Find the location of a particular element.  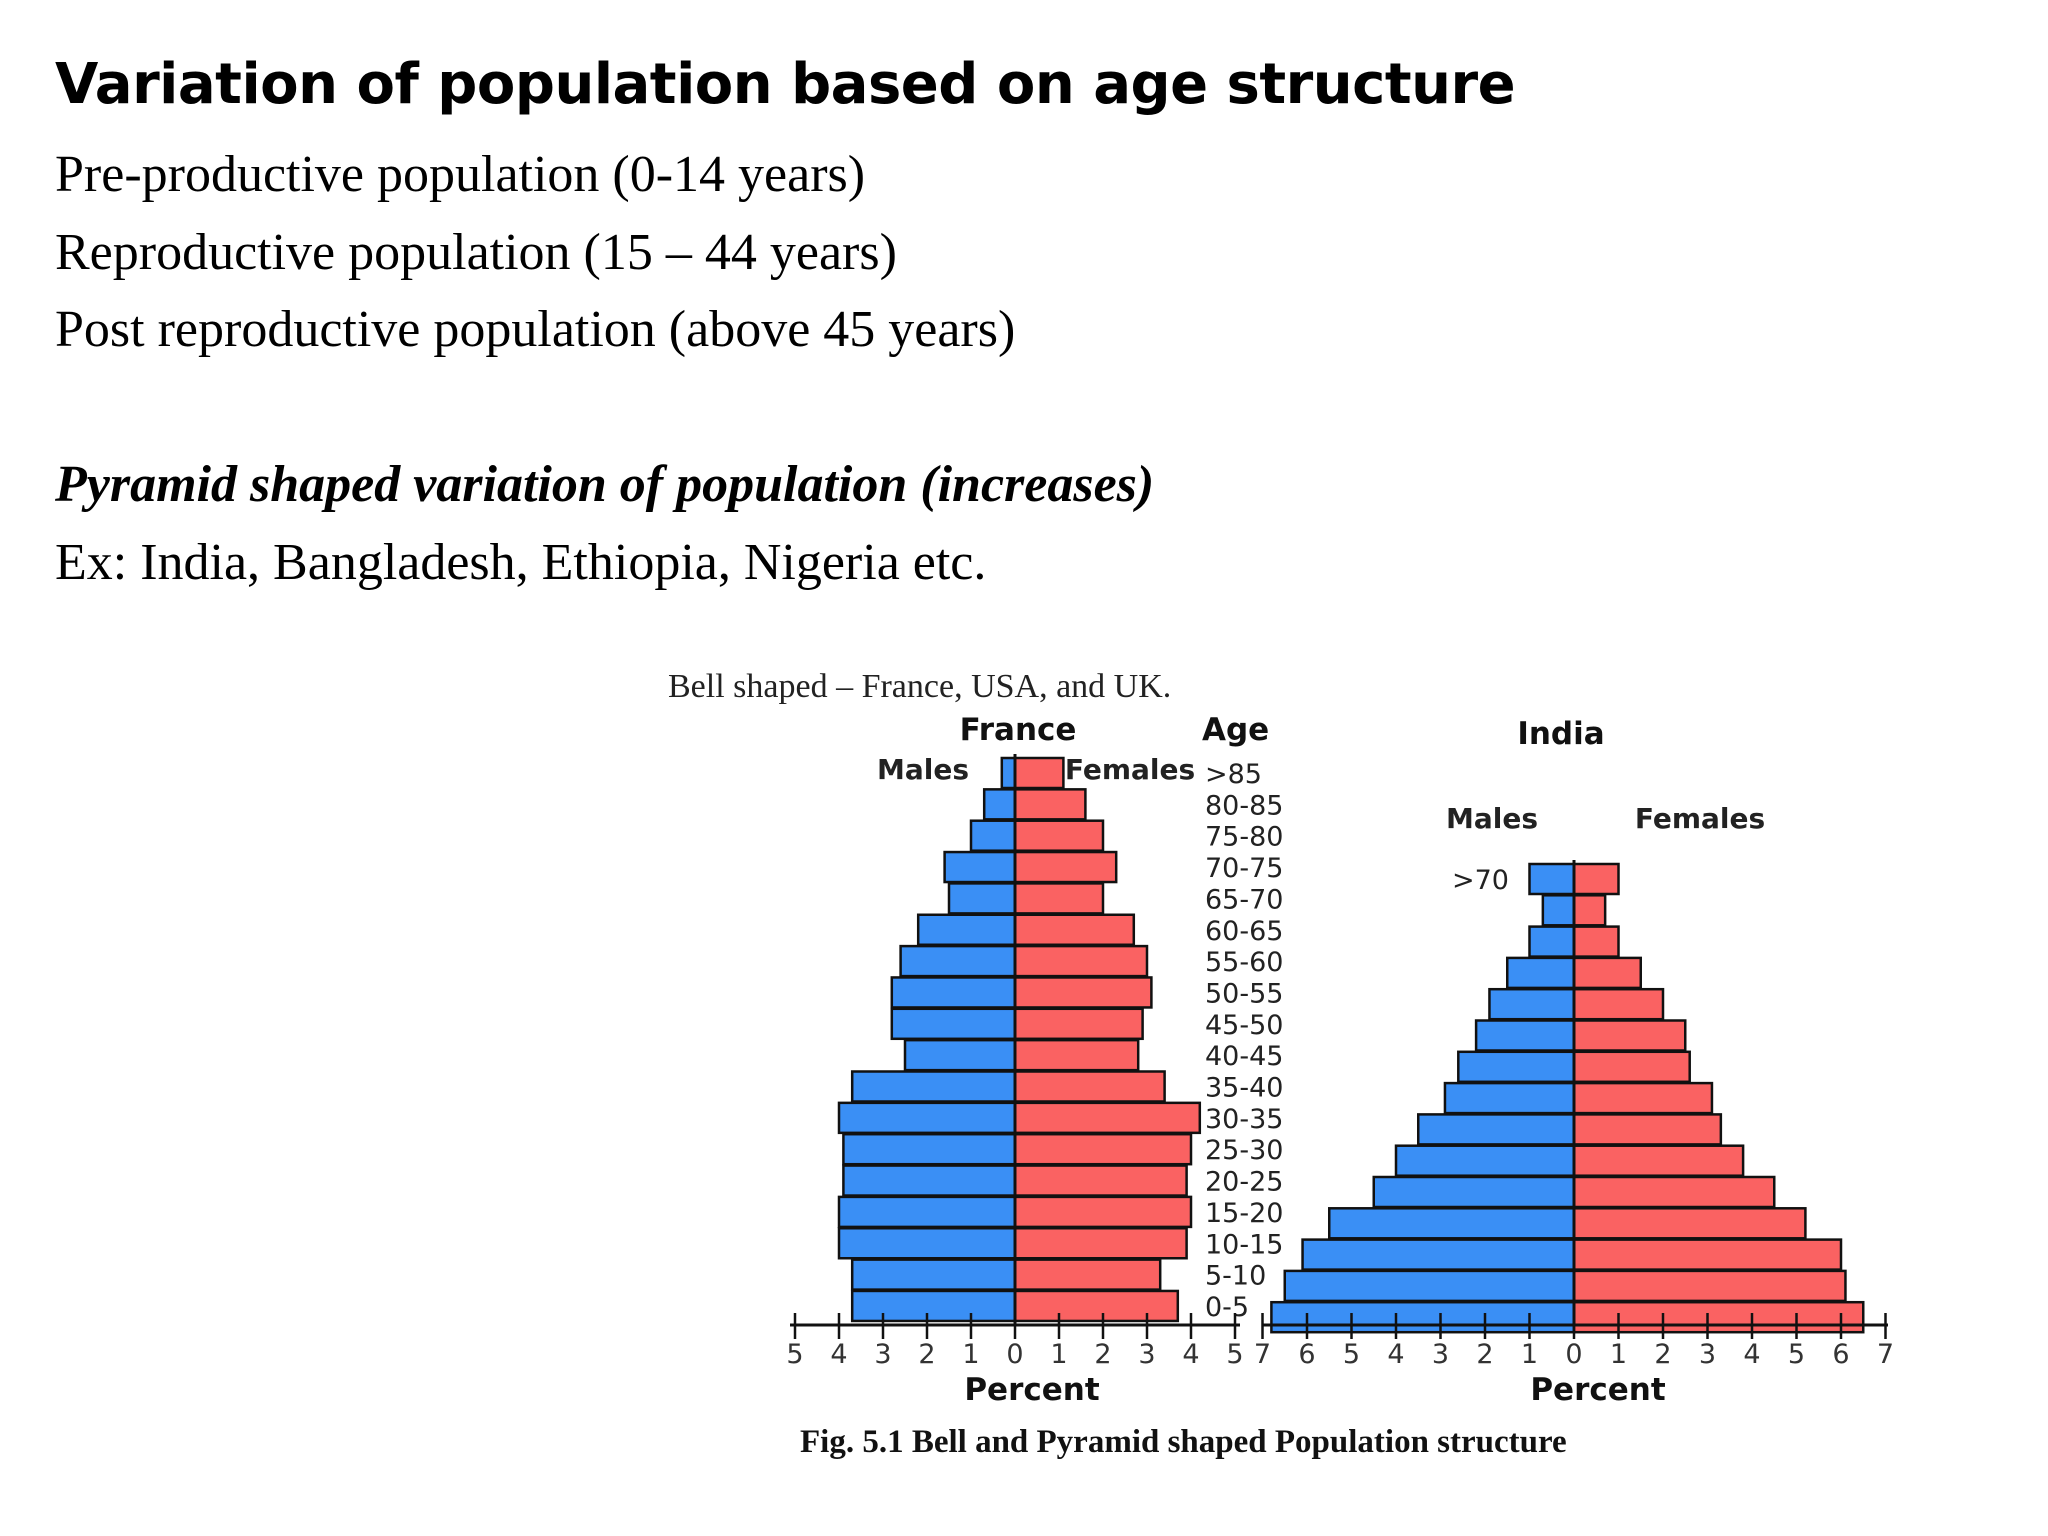

age-label: 80-85 is located at coordinates (1244, 805).